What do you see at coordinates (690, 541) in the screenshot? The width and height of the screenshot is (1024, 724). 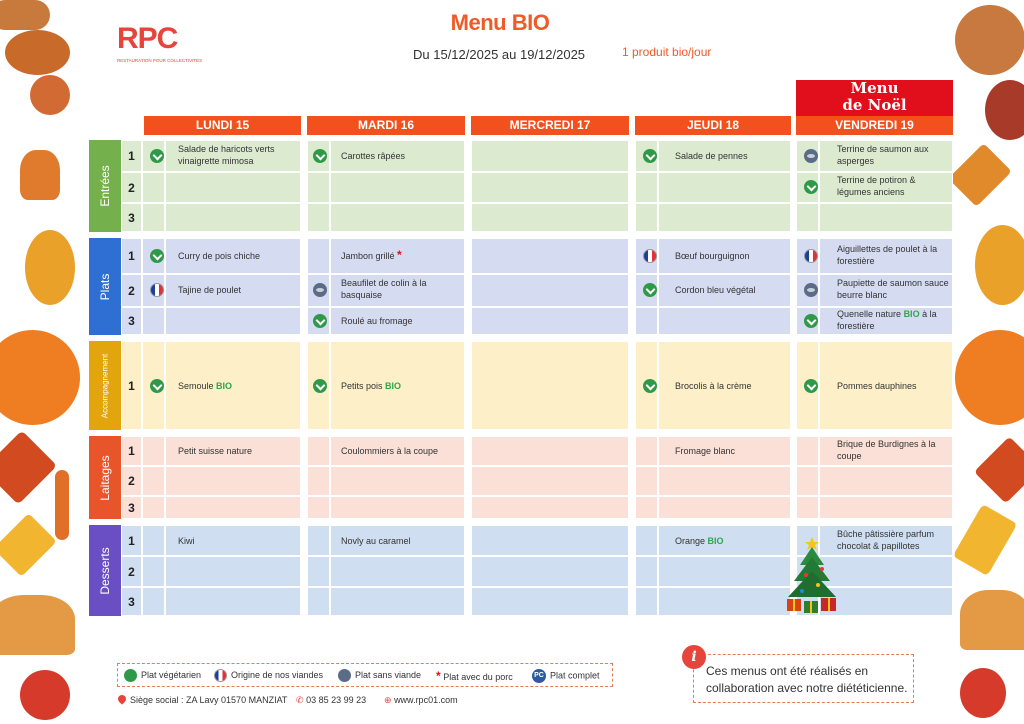 I see `dish-name: Orange` at bounding box center [690, 541].